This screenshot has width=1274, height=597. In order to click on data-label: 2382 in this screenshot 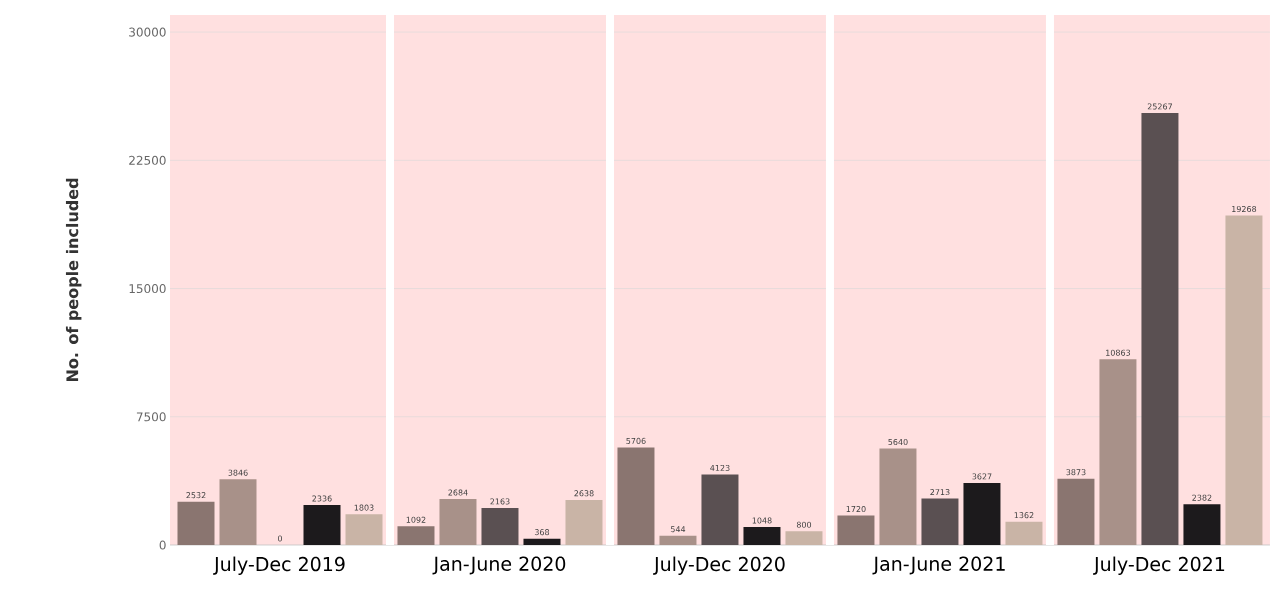, I will do `click(1202, 497)`.